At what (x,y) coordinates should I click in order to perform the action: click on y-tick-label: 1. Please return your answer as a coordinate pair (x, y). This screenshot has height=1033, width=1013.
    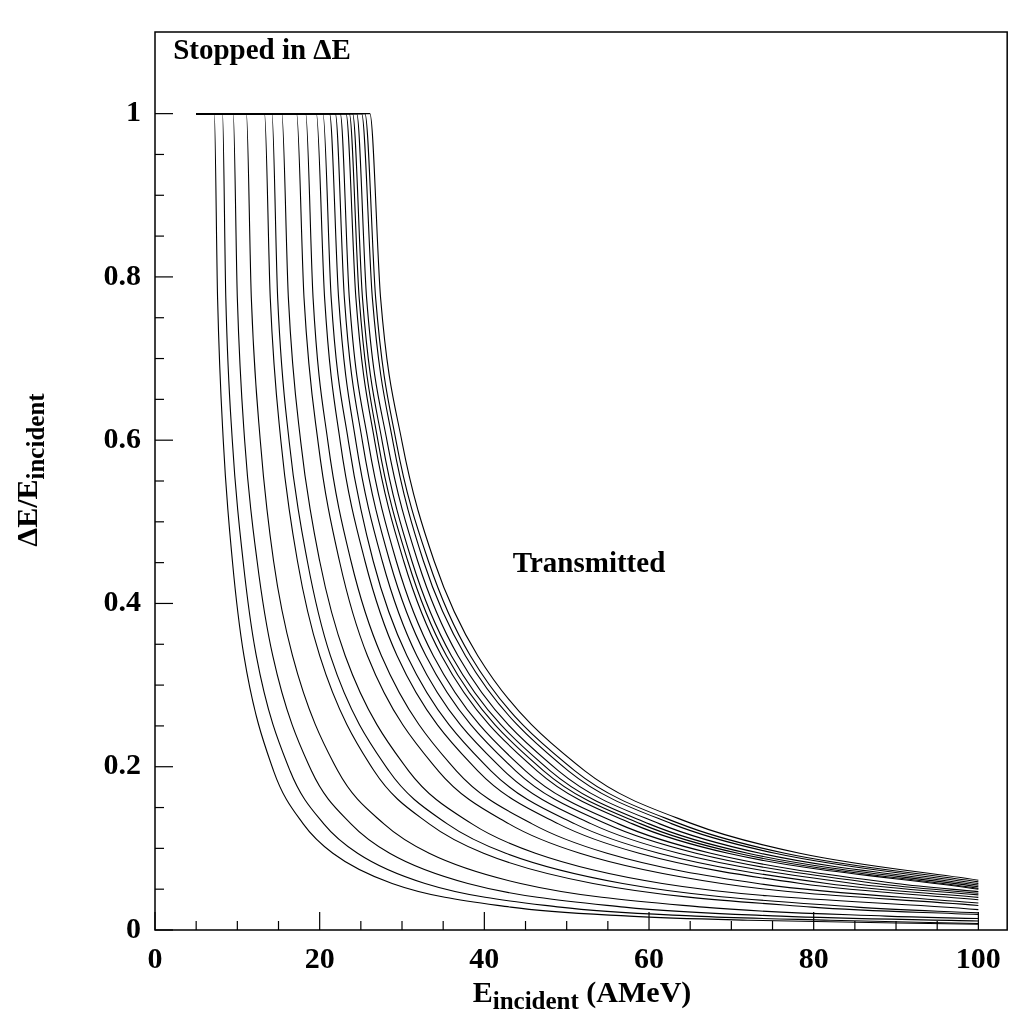
    Looking at the image, I should click on (133, 111).